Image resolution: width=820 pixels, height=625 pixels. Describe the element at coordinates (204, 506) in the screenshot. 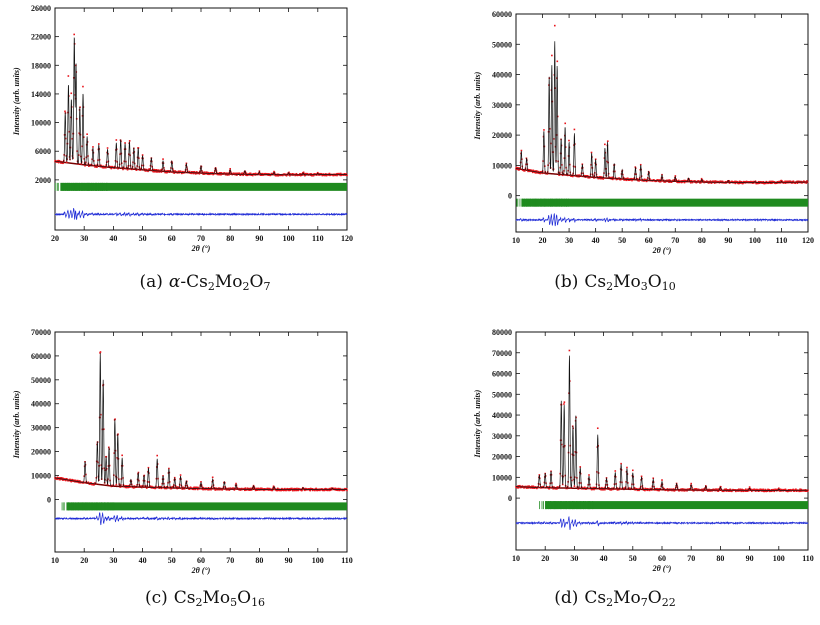

I see `bragg-reflections` at that location.